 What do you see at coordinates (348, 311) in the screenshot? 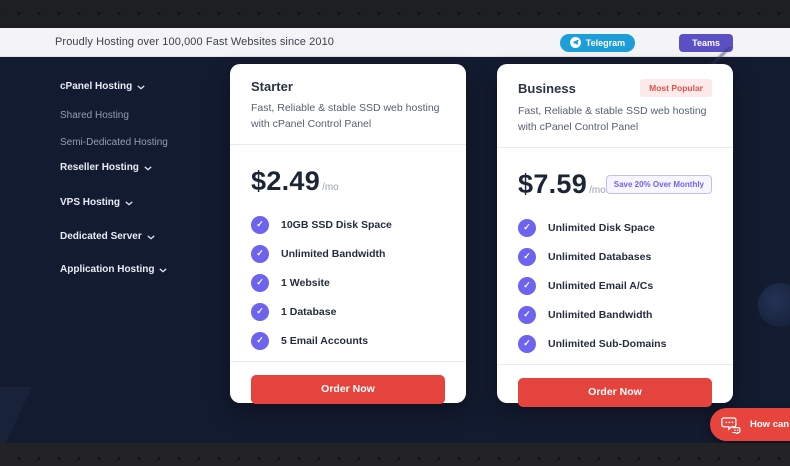
I see `feature-item: ✓ 1 Database` at bounding box center [348, 311].